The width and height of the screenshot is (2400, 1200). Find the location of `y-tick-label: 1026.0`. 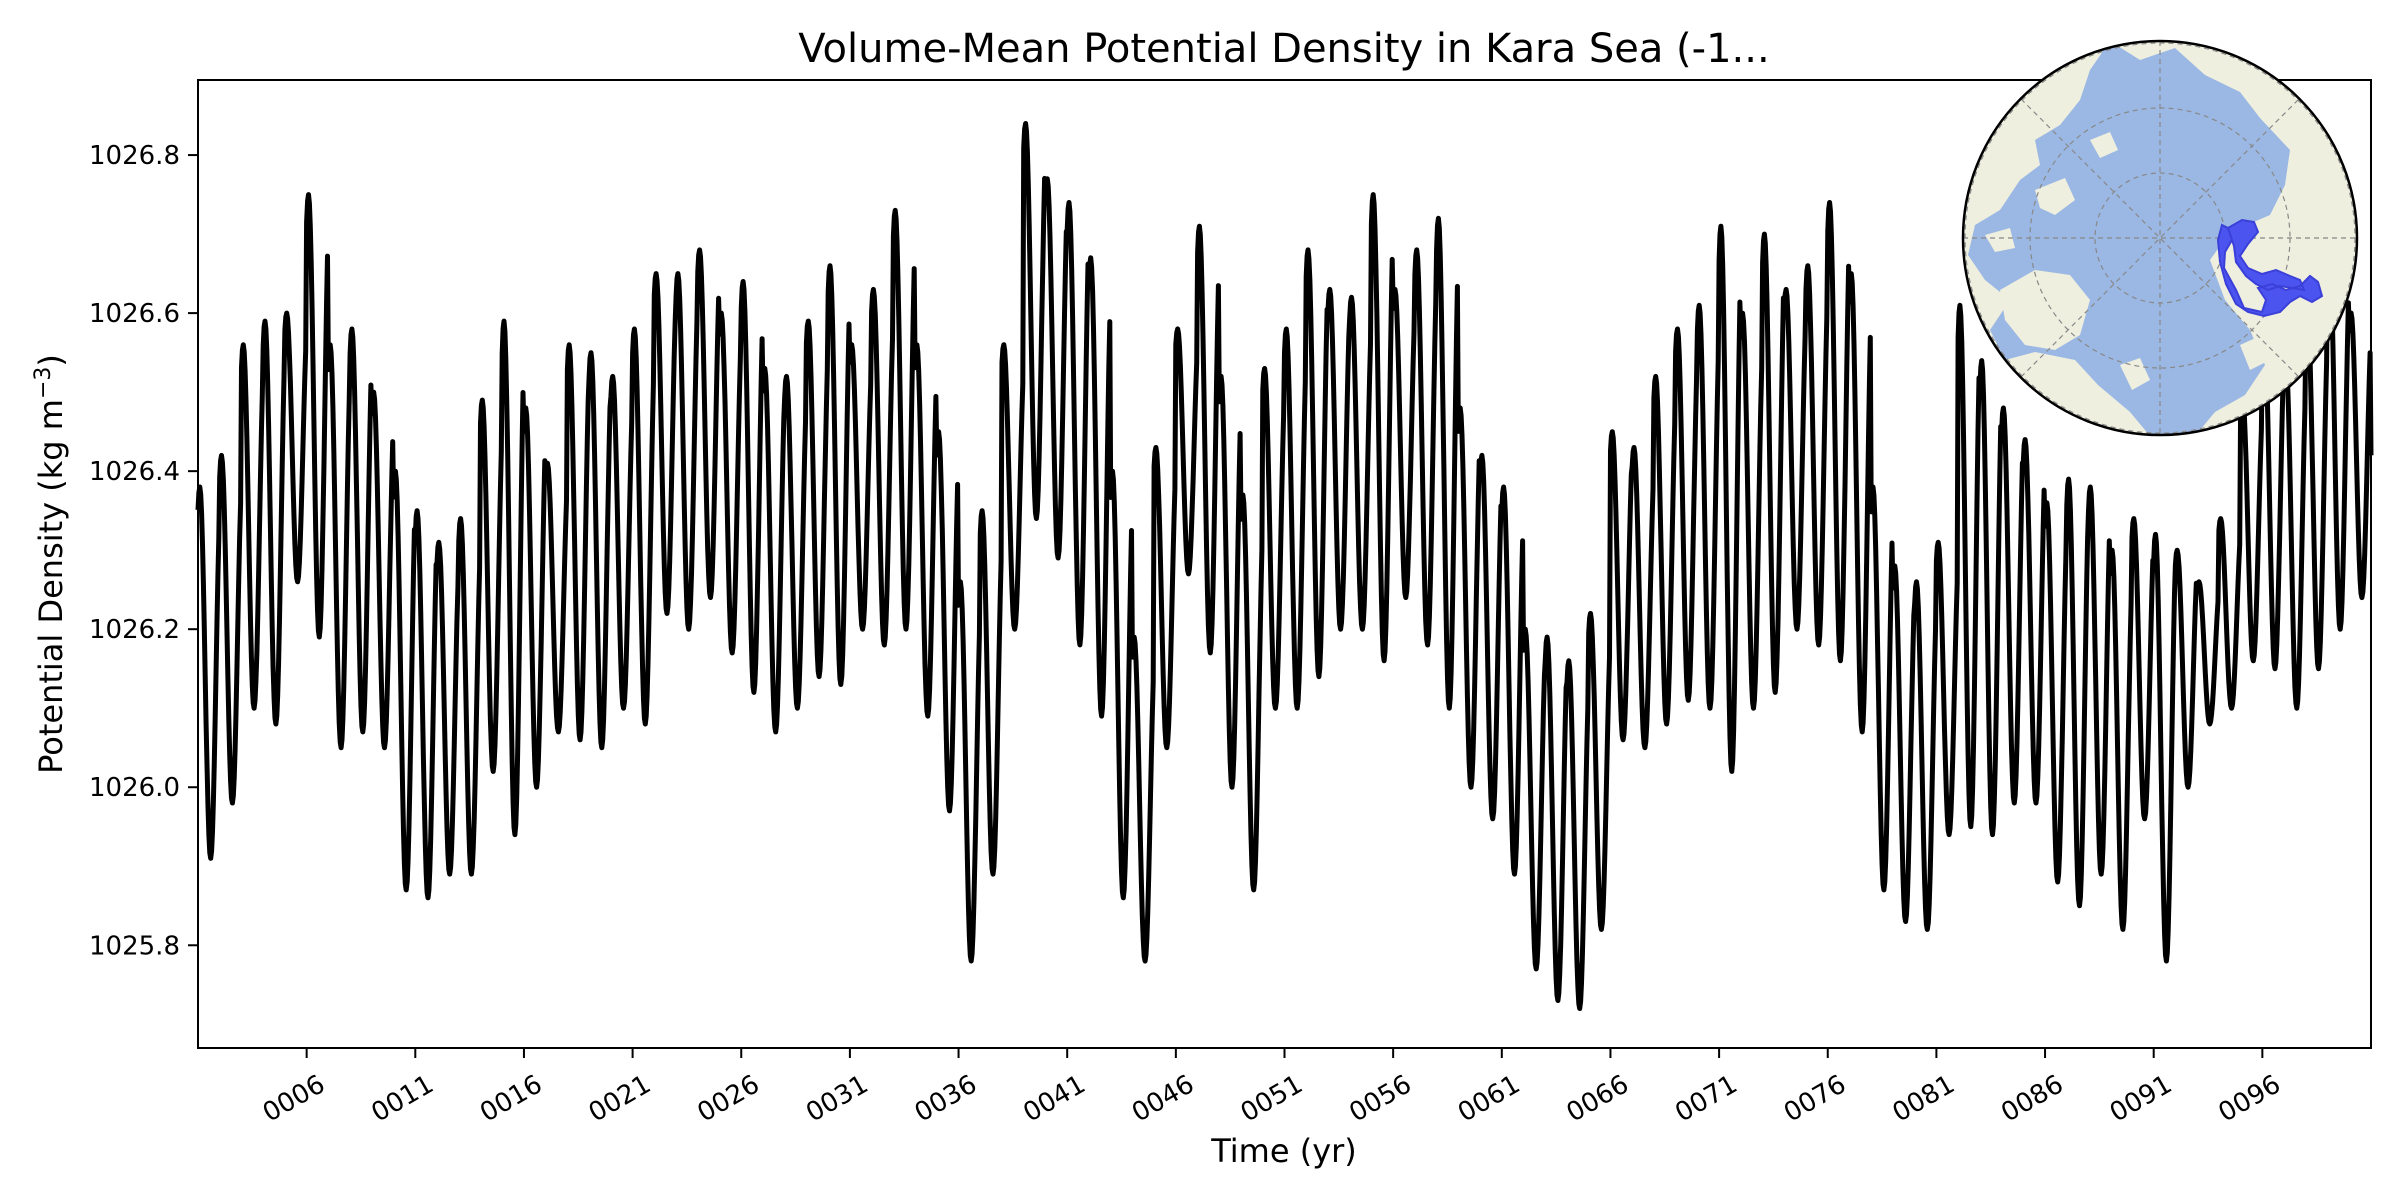

y-tick-label: 1026.0 is located at coordinates (134, 788).